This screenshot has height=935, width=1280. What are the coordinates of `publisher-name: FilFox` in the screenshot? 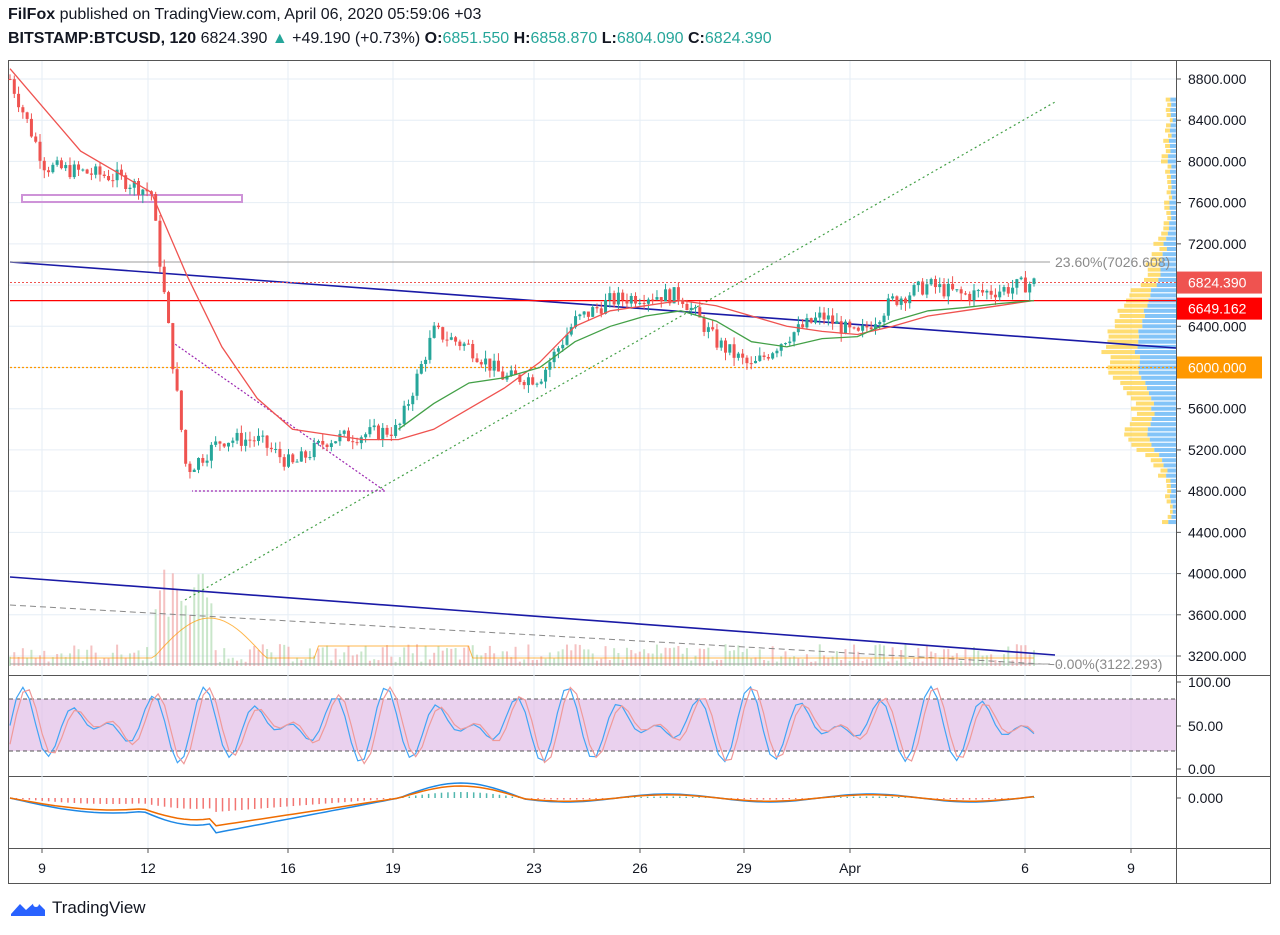 It's located at (32, 14).